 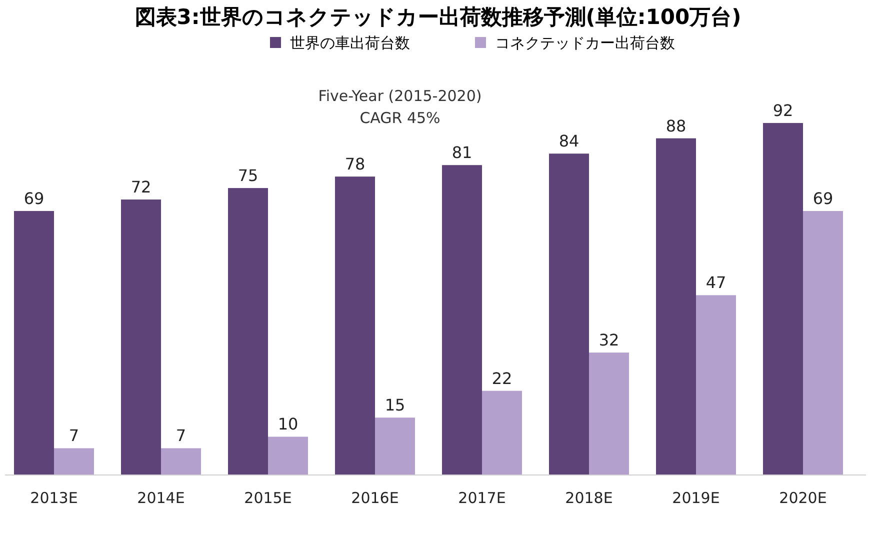 I want to click on legend-label: 世界の車出荷台数, so click(x=350, y=43).